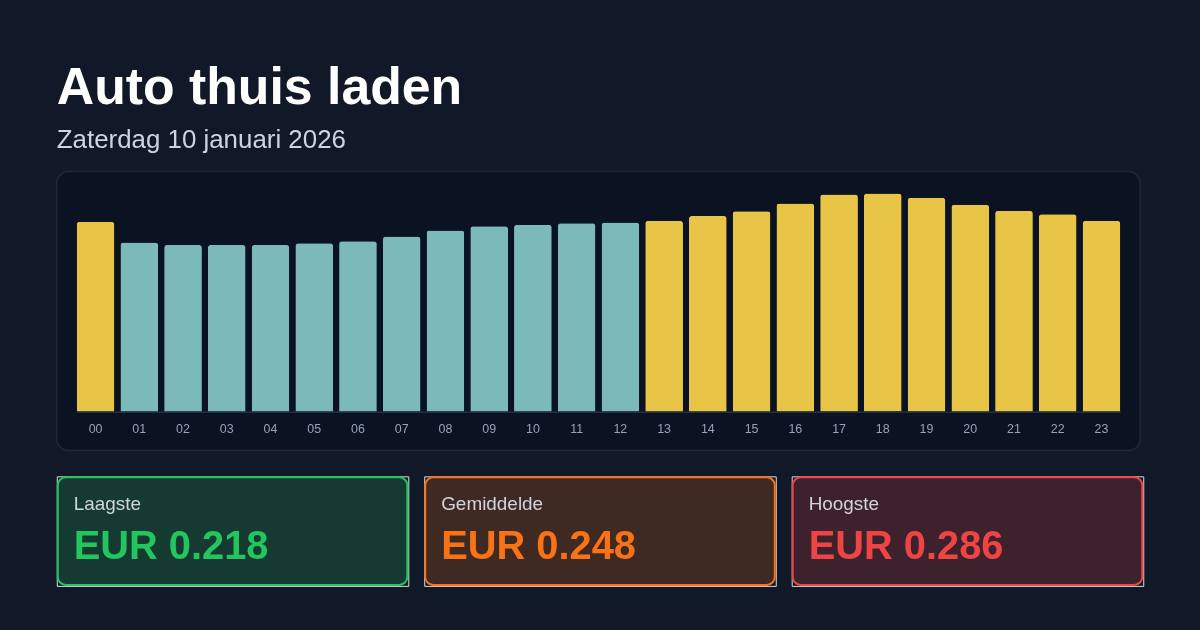 The height and width of the screenshot is (630, 1200). I want to click on text: EUR 0.218, so click(171, 545).